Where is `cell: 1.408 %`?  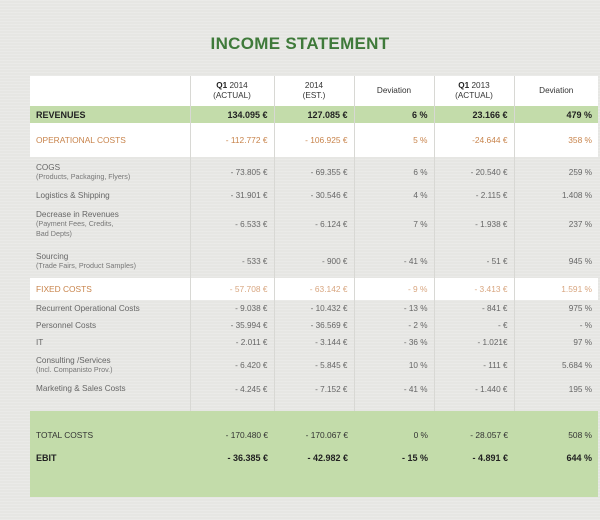
cell: 1.408 % is located at coordinates (555, 195).